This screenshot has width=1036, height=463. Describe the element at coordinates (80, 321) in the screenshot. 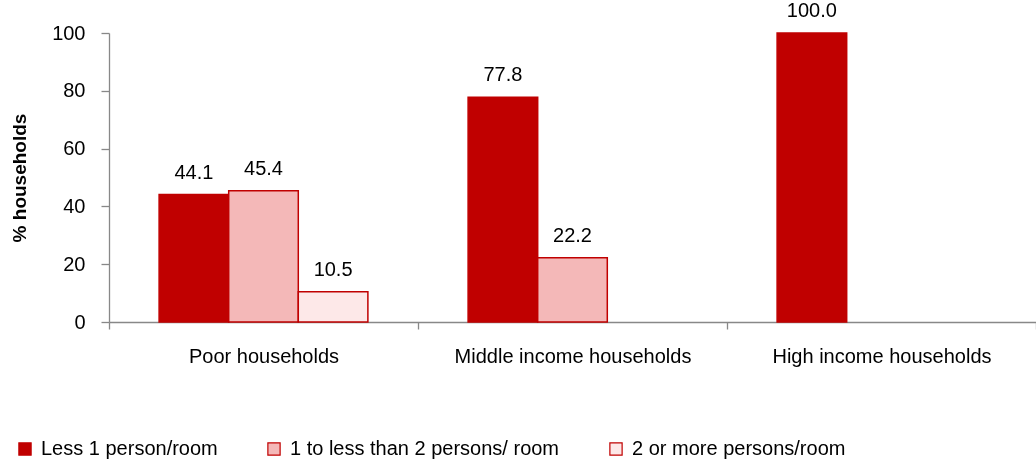

I see `y-tick-label: 0` at that location.